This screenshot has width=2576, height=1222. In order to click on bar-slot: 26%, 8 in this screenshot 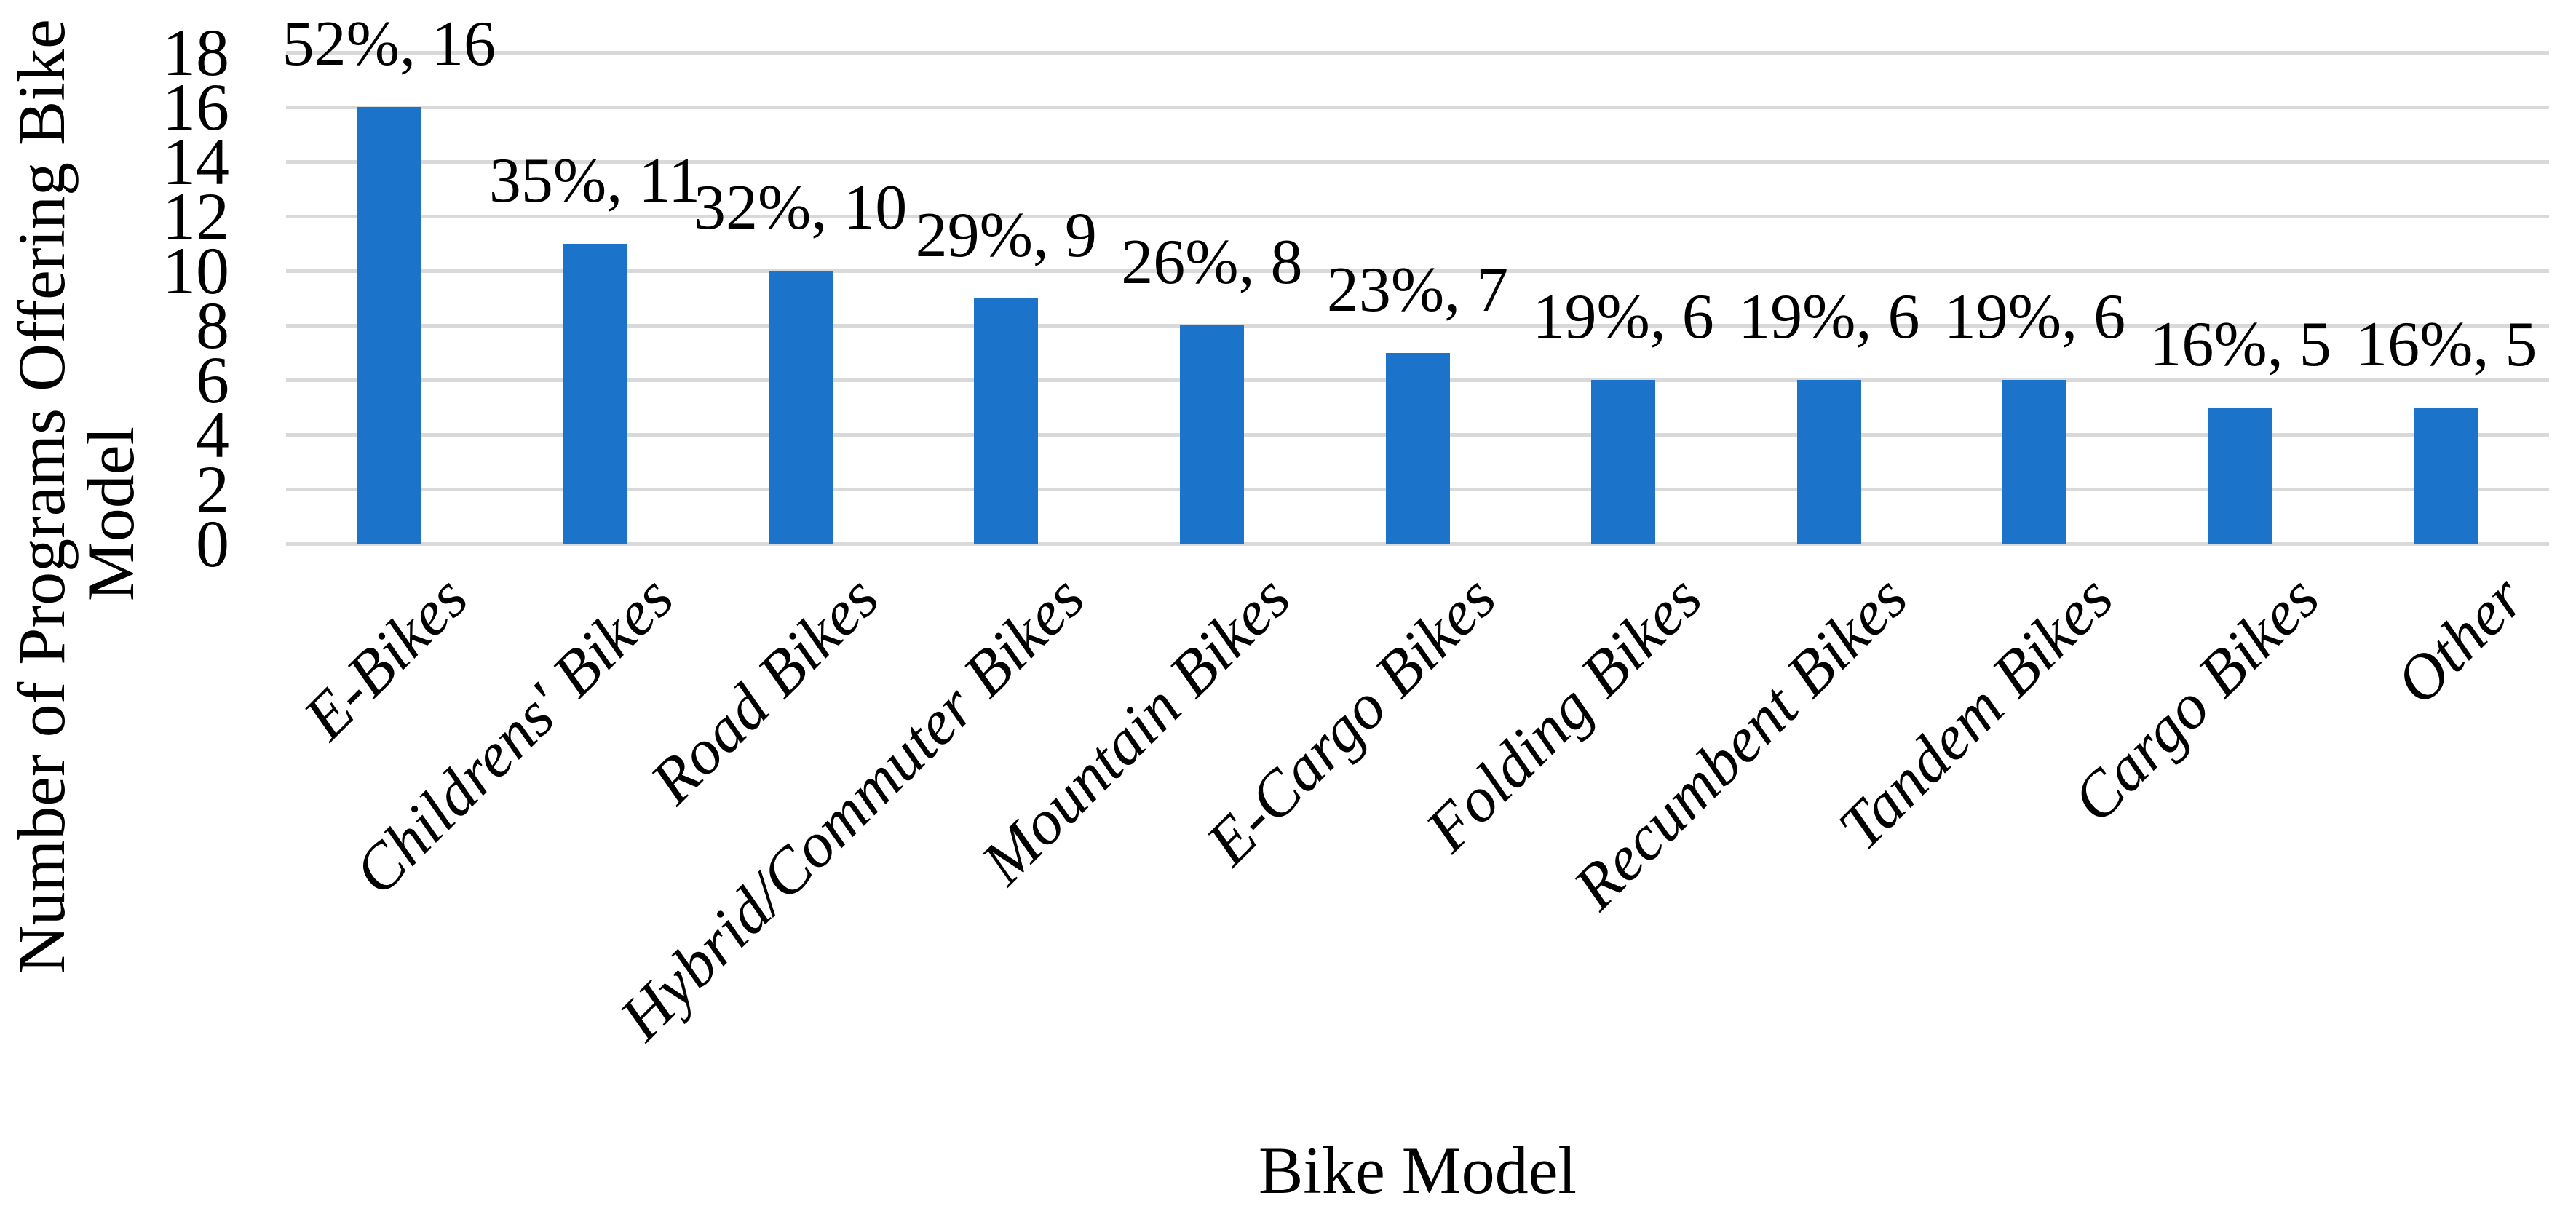, I will do `click(1212, 298)`.